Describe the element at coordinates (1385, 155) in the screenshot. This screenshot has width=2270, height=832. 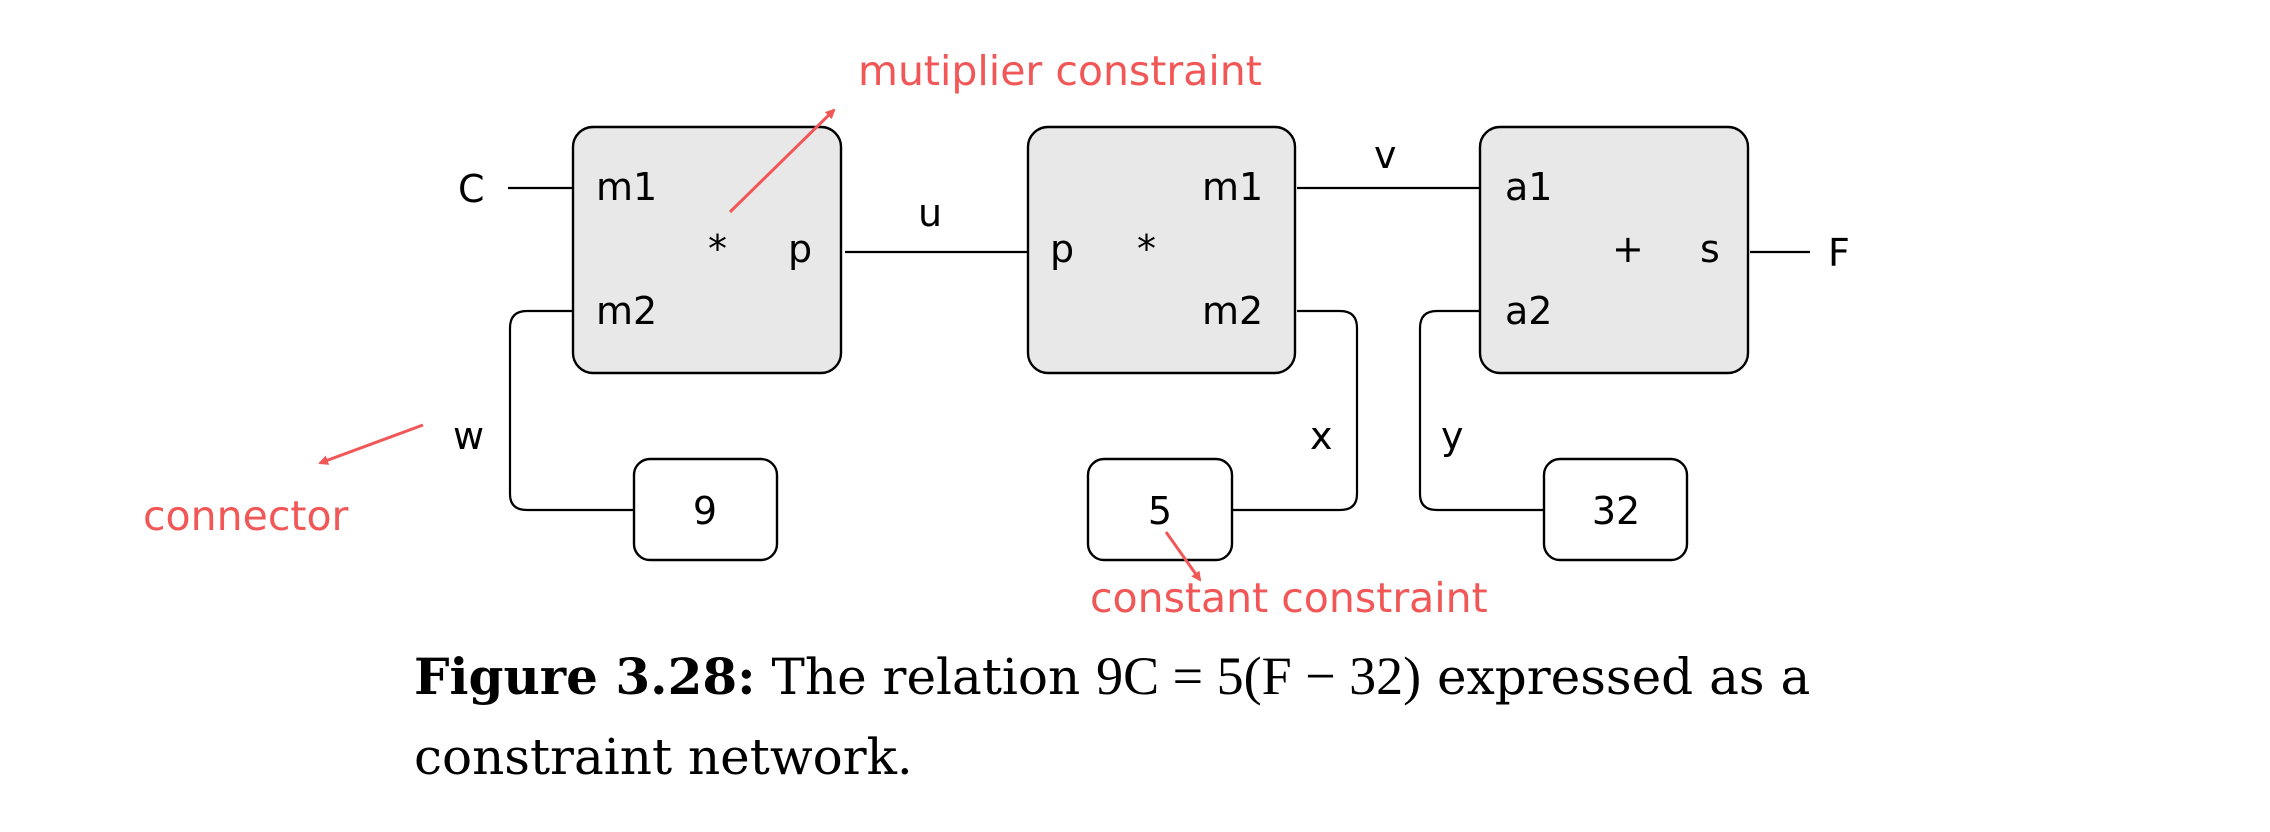
I see `connector-v-label: v` at that location.